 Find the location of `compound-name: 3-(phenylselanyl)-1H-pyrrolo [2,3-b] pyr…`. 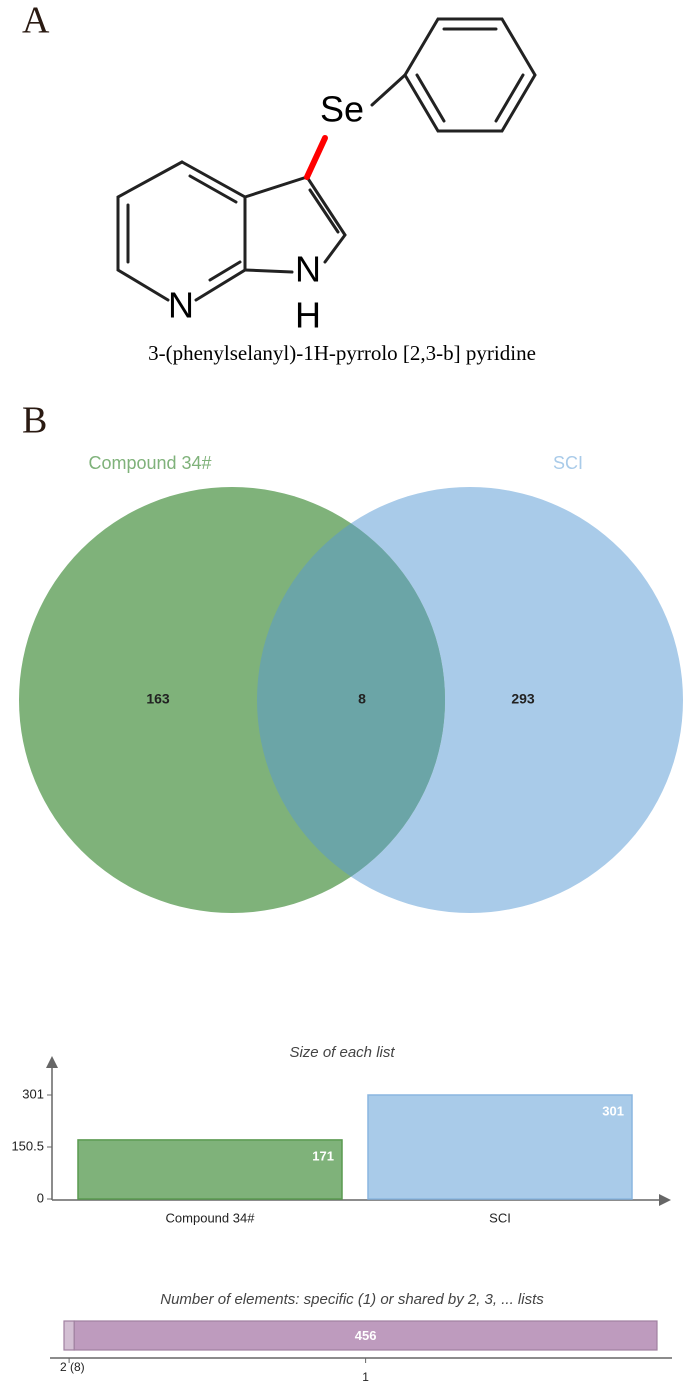

compound-name: 3-(phenylselanyl)-1H-pyrrolo [2,3-b] pyr… is located at coordinates (342, 353).